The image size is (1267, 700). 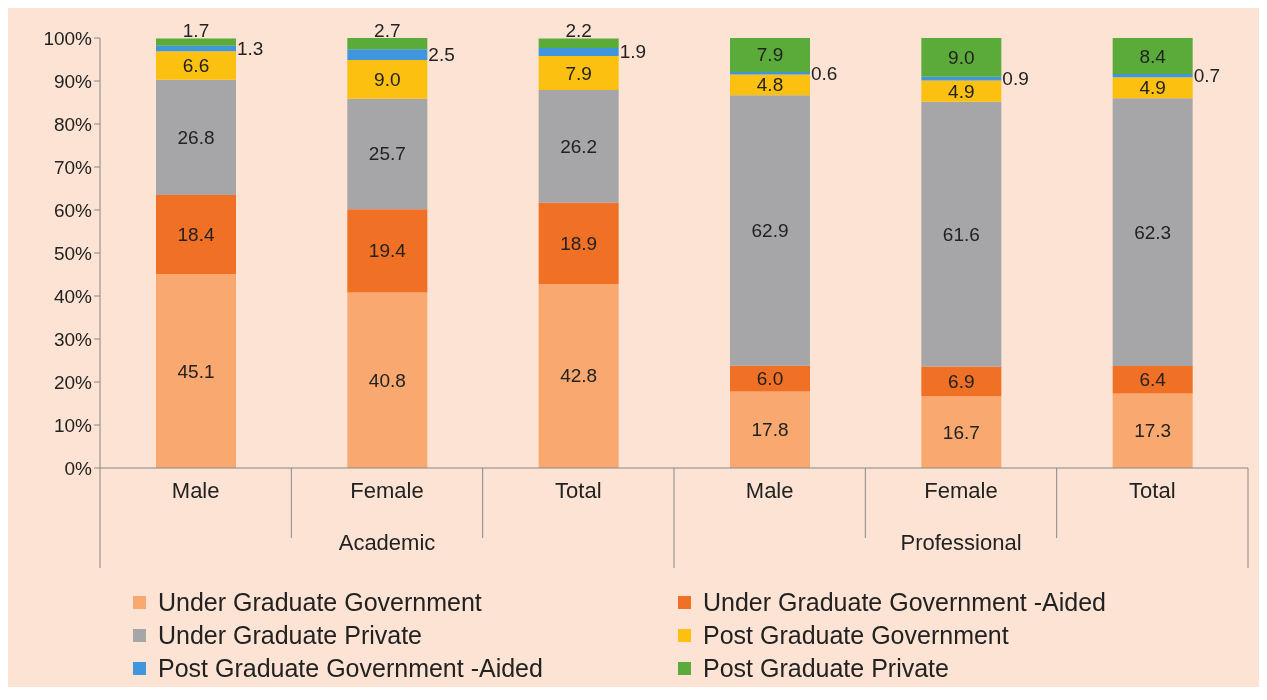 I want to click on data-label: 62.3, so click(x=1153, y=232).